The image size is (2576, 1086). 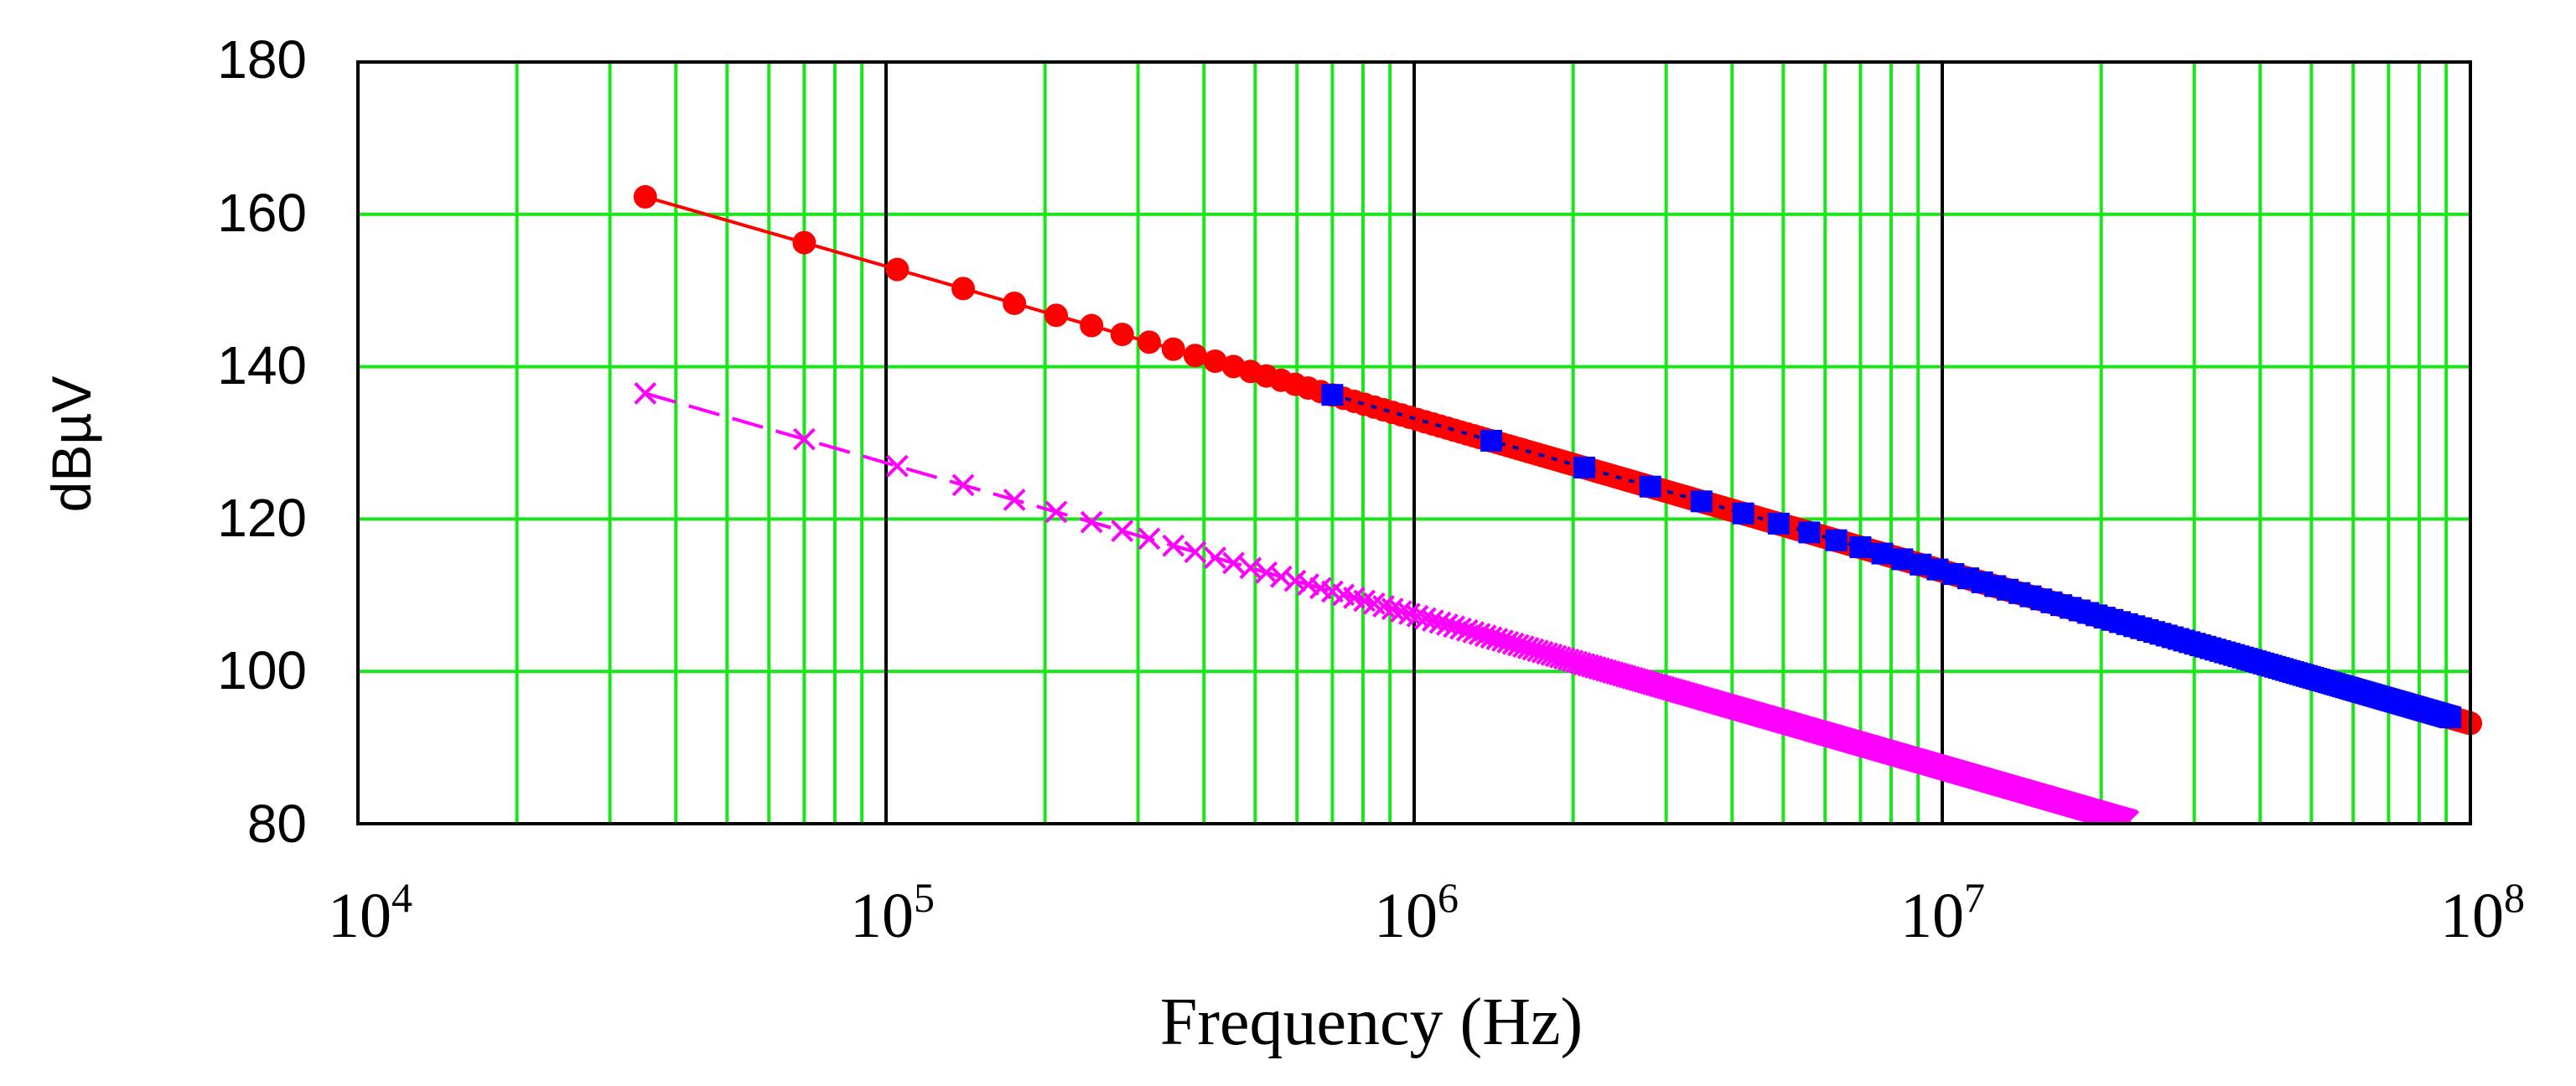 What do you see at coordinates (262, 442) in the screenshot?
I see `y-tick-labels: 80 100 120 140 160 180` at bounding box center [262, 442].